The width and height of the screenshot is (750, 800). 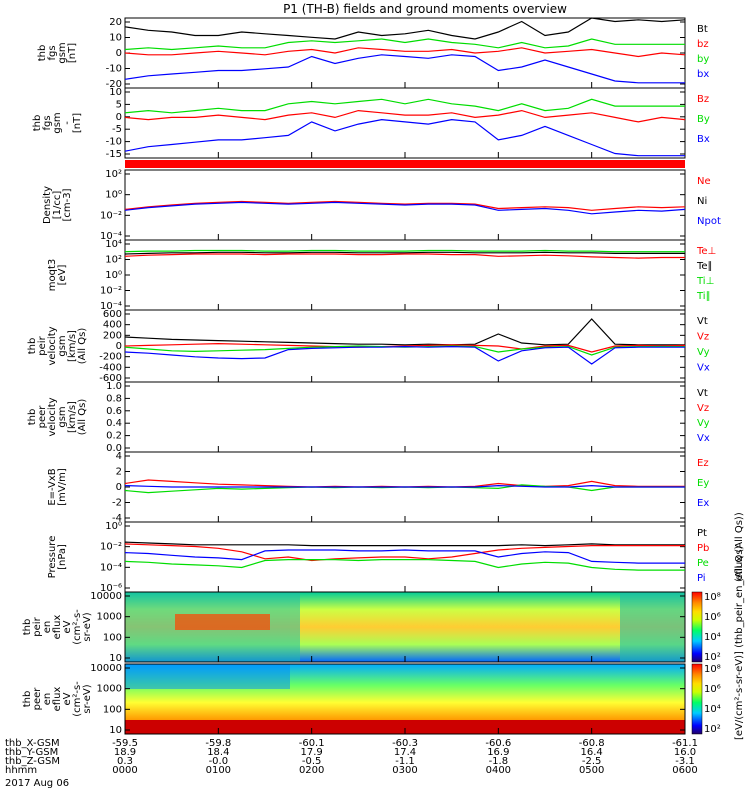 What do you see at coordinates (42, 345) in the screenshot?
I see `y-axis-label: peir` at bounding box center [42, 345].